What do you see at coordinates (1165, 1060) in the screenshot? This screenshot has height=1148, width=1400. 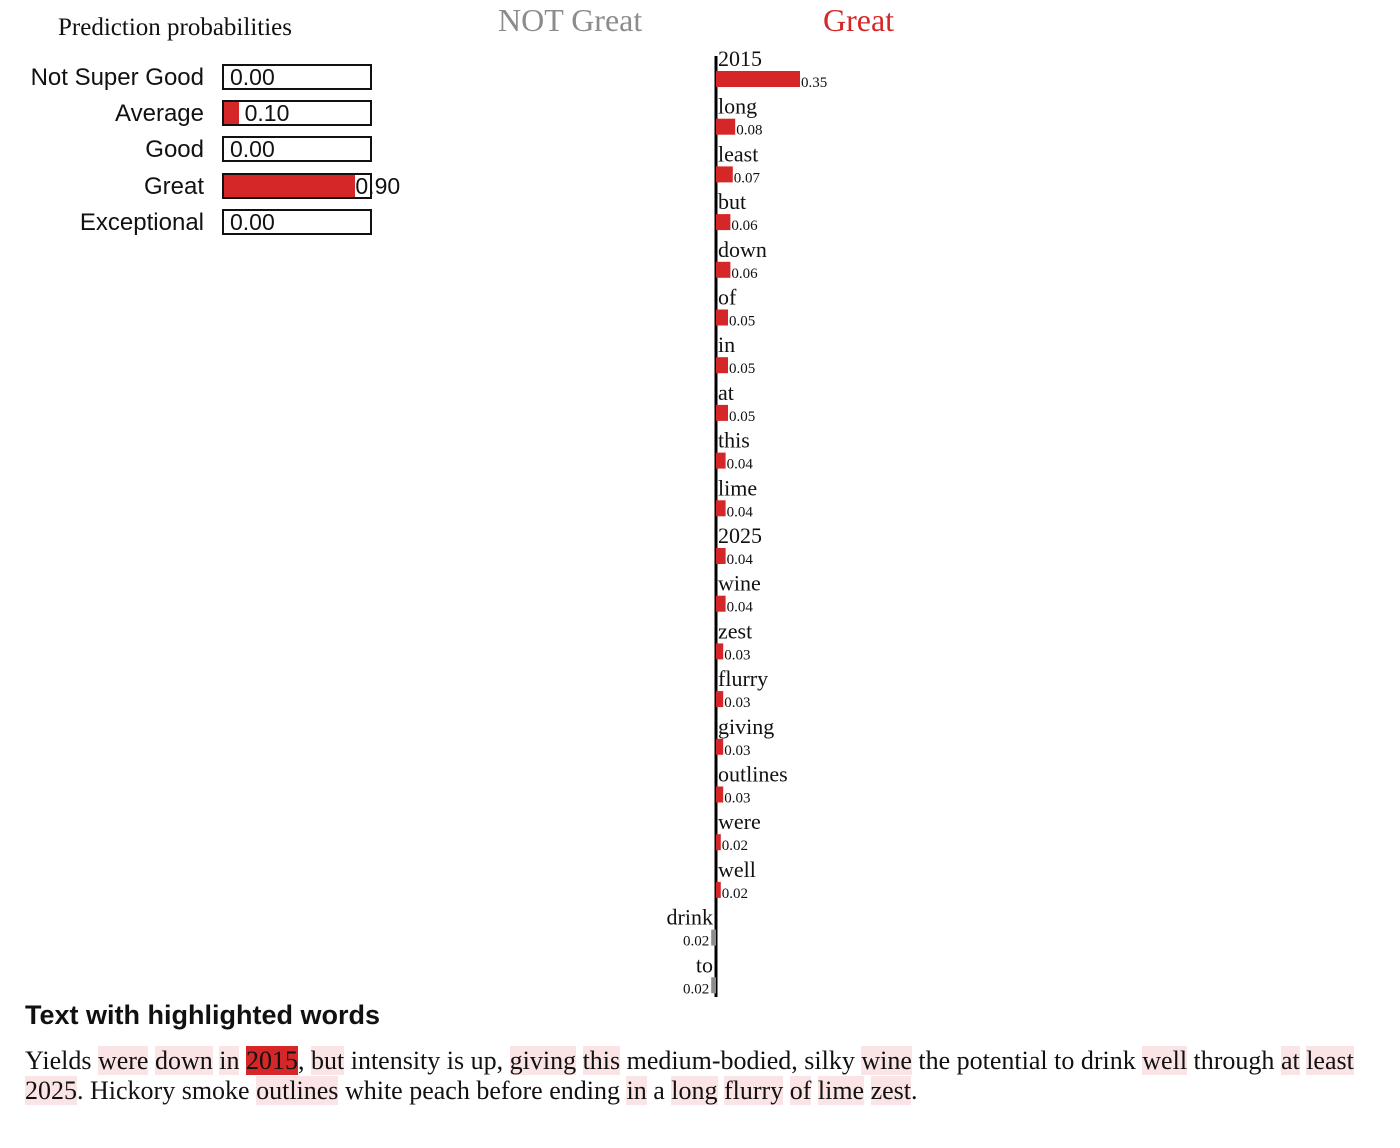 I see `highlighted-word: well` at bounding box center [1165, 1060].